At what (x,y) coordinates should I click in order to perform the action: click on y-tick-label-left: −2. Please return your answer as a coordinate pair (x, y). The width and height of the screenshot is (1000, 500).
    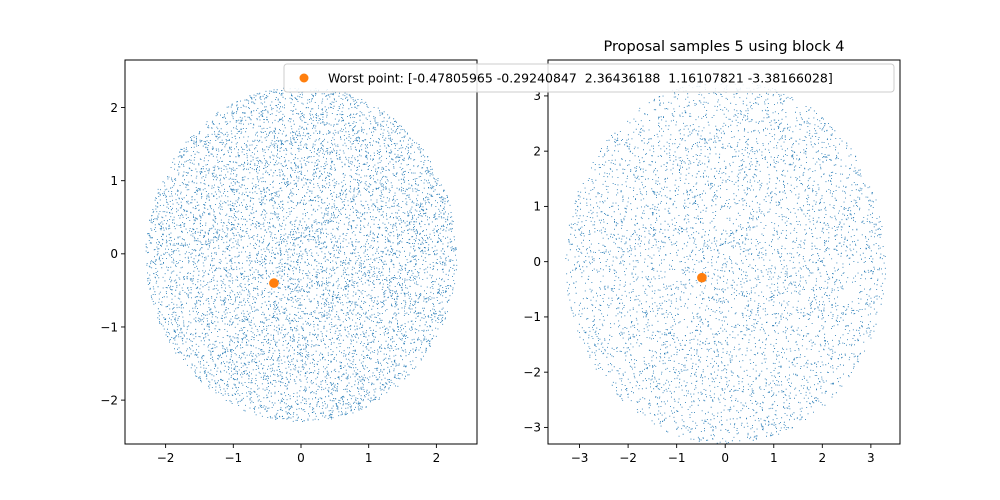
    Looking at the image, I should click on (109, 400).